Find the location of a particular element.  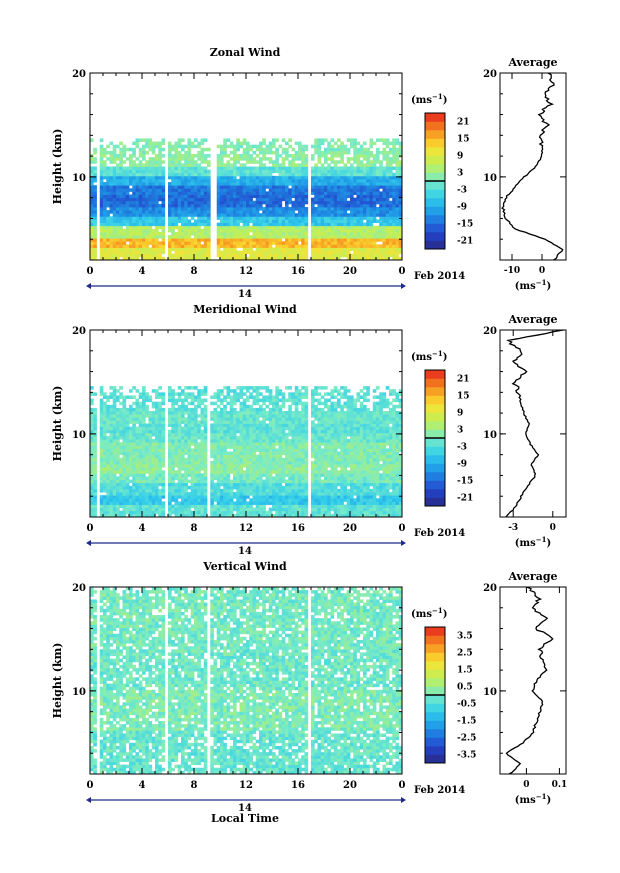

colorbar-tick-label: 15 is located at coordinates (463, 140).